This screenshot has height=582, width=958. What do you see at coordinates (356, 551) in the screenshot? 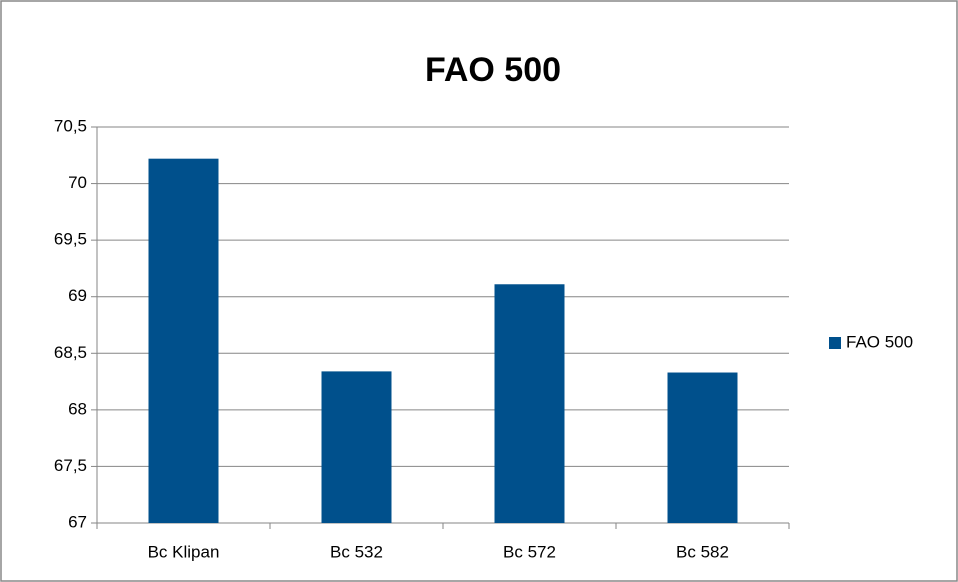
I see `x-tick-label: Bc 532` at bounding box center [356, 551].